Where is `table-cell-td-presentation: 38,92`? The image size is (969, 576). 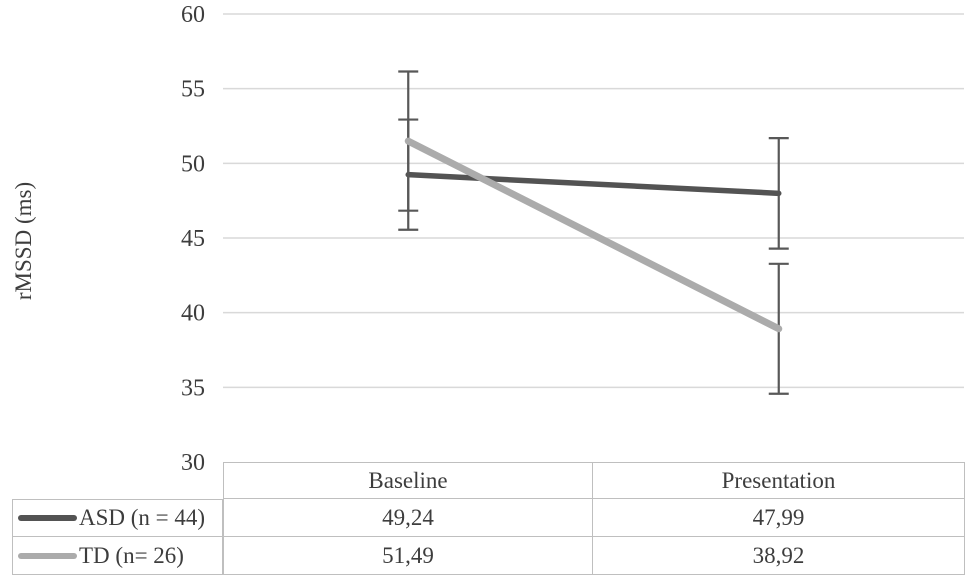
table-cell-td-presentation: 38,92 is located at coordinates (779, 556).